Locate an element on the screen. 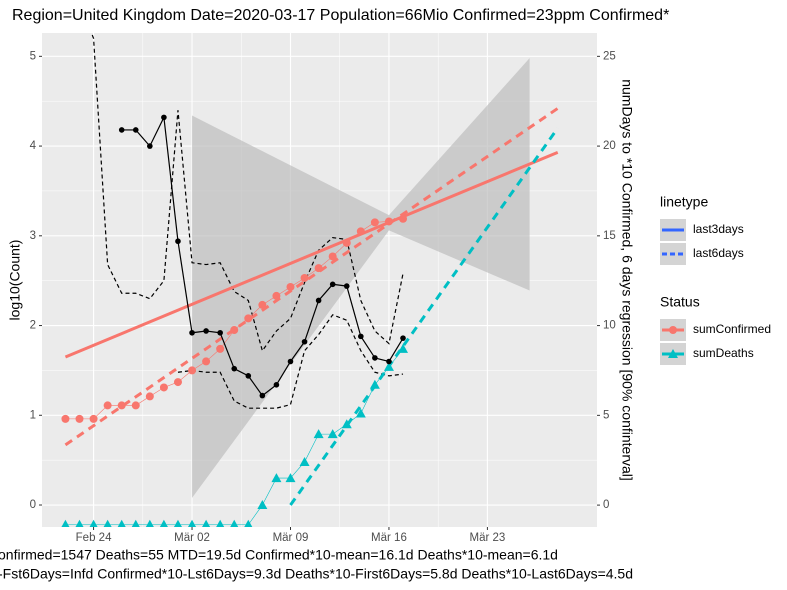 The height and width of the screenshot is (590, 787). legend-title: linetype is located at coordinates (684, 202).